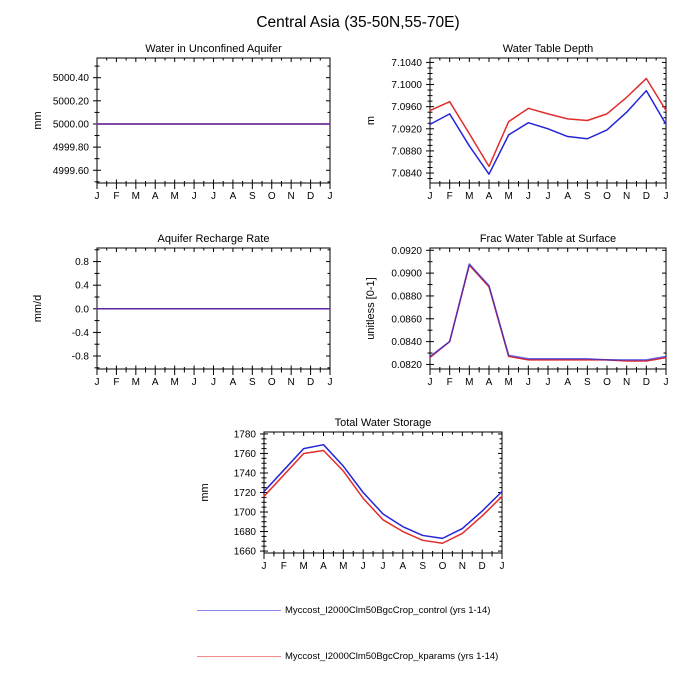 The height and width of the screenshot is (700, 700). I want to click on y-tick-label: 5000.20, so click(71, 101).